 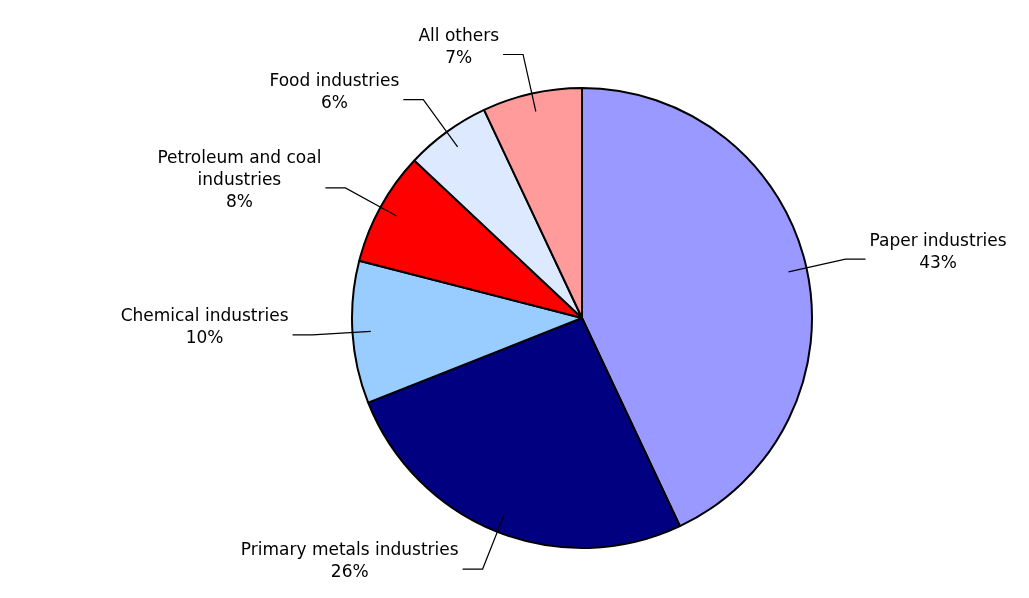 I want to click on slice-label: Paper industries, so click(x=938, y=239).